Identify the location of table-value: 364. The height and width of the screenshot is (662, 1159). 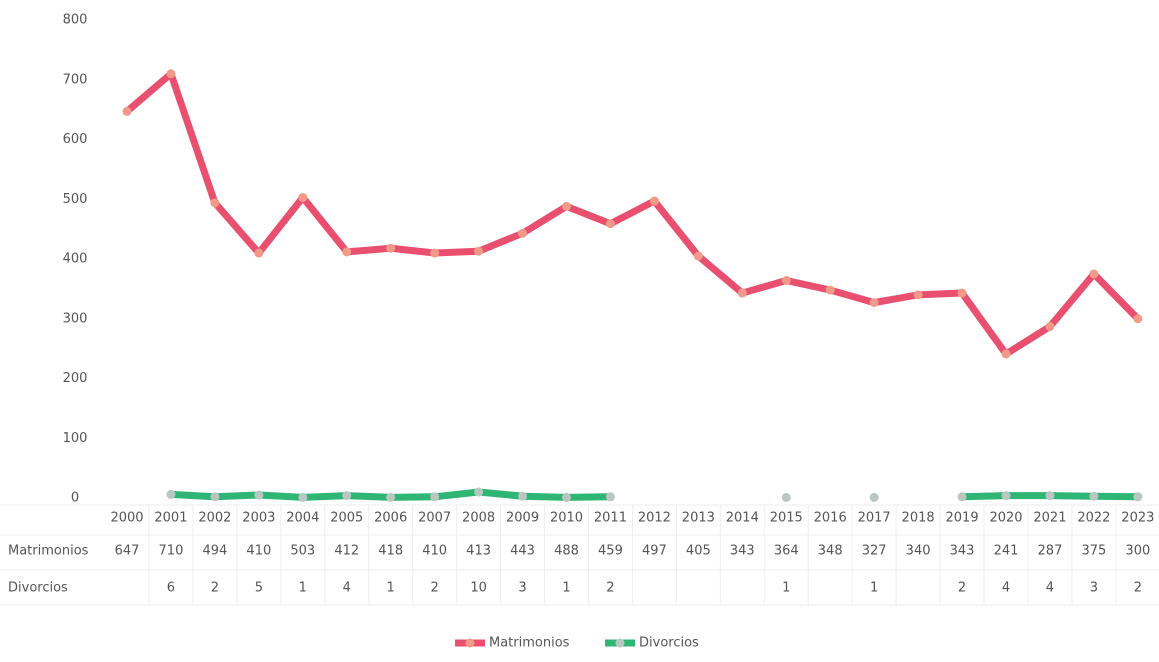
(786, 551).